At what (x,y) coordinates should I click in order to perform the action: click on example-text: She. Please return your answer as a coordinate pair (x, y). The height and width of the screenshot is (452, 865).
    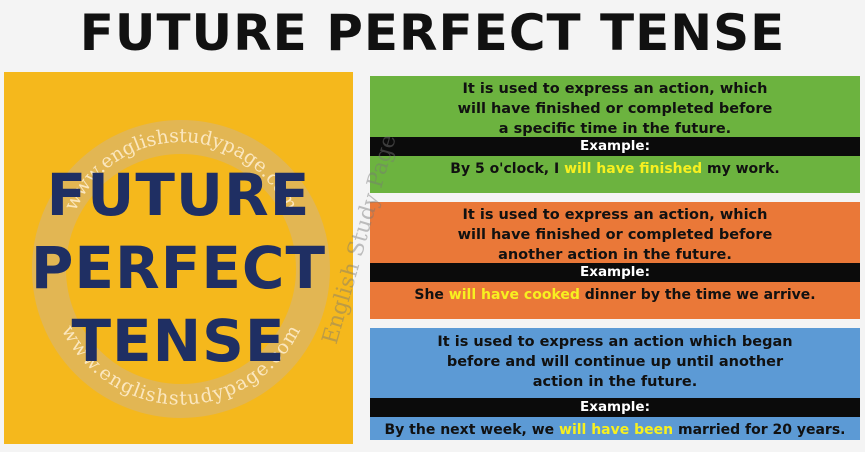
    Looking at the image, I should click on (431, 295).